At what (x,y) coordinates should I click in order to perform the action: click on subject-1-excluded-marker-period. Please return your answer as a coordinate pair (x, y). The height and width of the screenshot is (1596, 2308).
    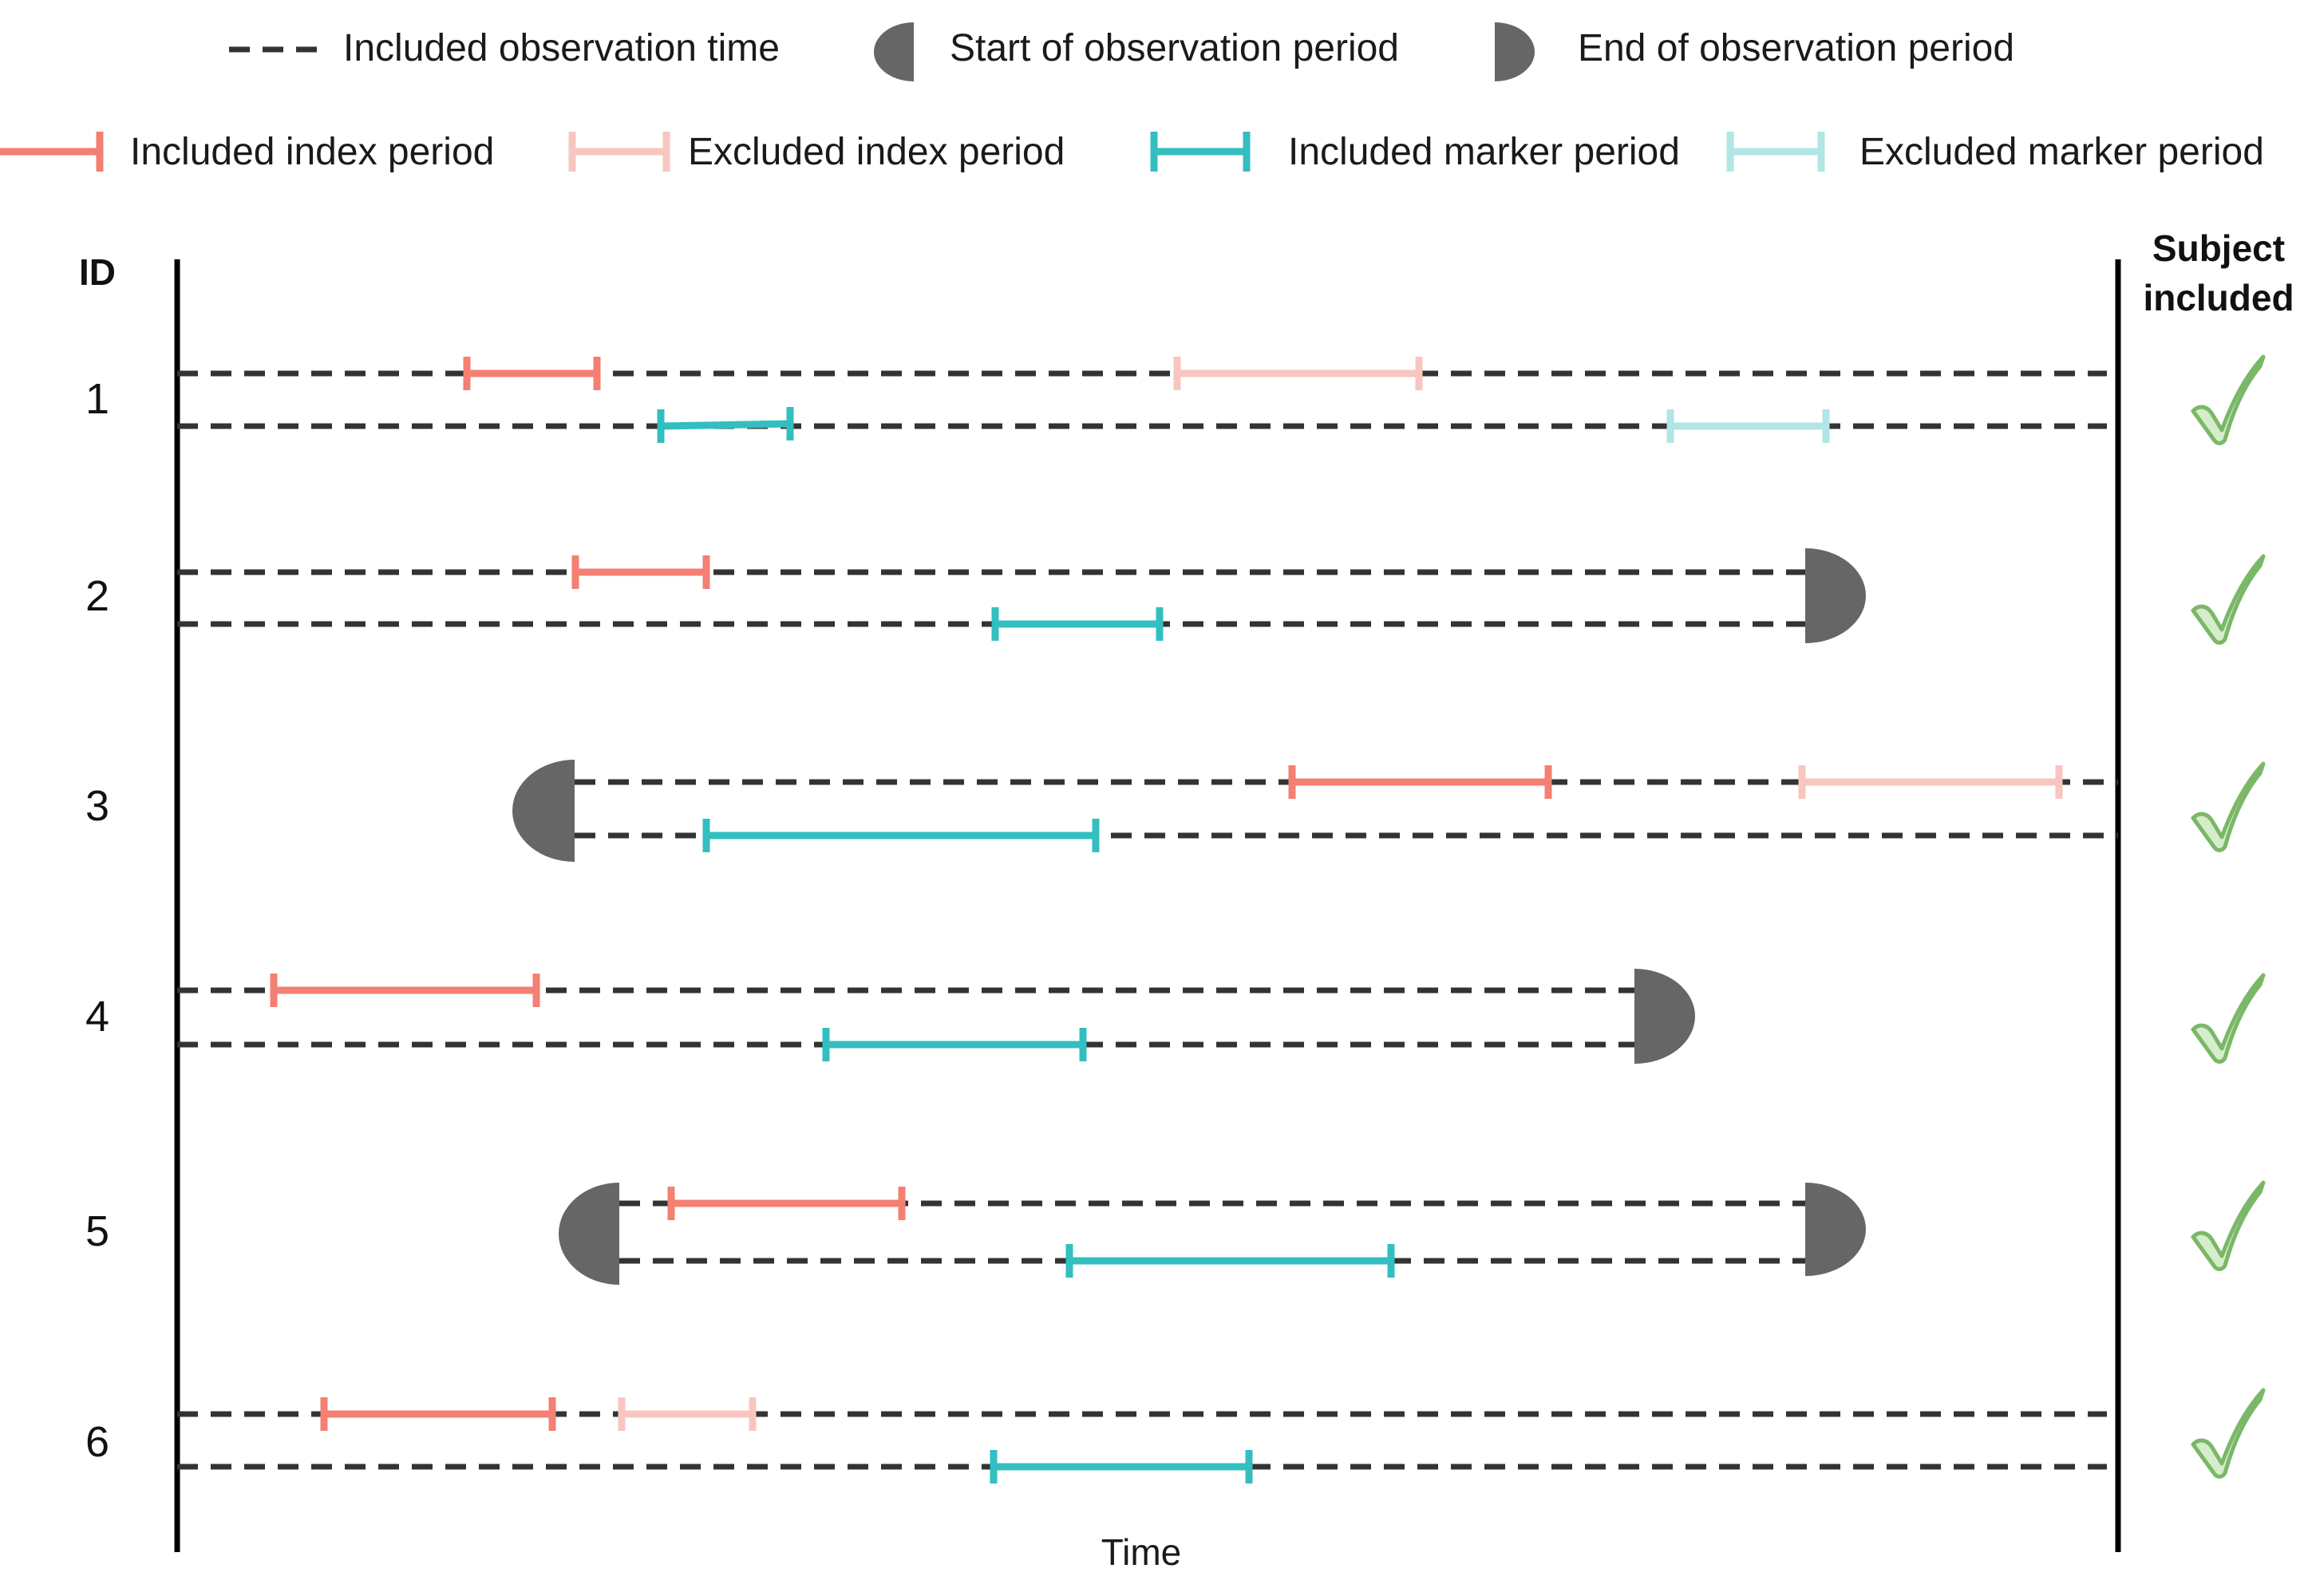
    Looking at the image, I should click on (1748, 426).